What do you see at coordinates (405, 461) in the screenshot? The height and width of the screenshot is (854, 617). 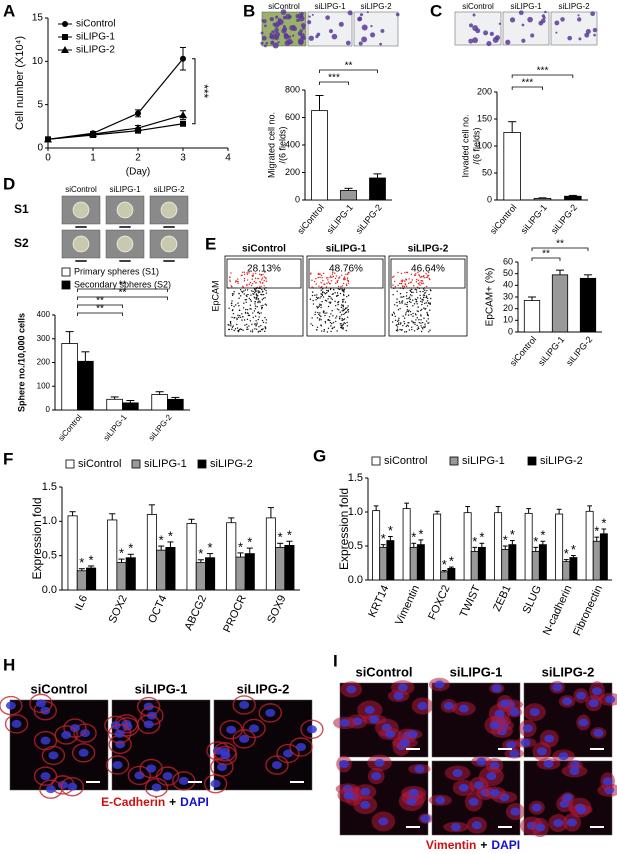 I see `legend-label: siControl` at bounding box center [405, 461].